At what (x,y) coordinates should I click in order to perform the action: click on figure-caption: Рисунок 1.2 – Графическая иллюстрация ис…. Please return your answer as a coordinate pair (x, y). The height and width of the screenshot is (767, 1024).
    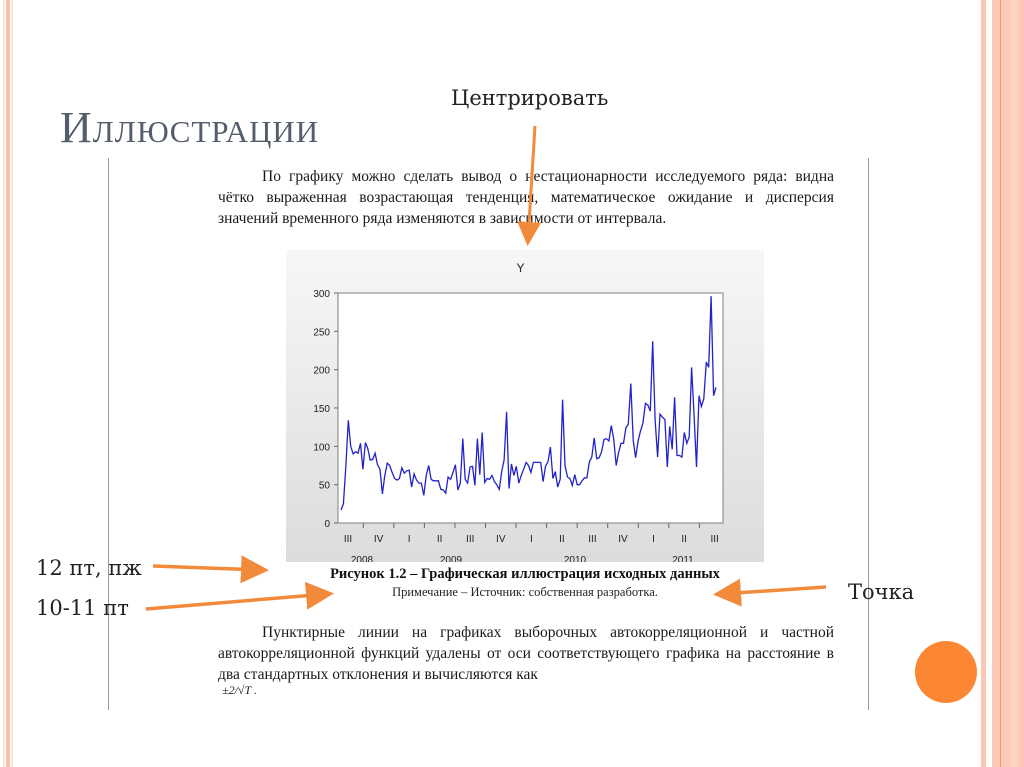
    Looking at the image, I should click on (525, 574).